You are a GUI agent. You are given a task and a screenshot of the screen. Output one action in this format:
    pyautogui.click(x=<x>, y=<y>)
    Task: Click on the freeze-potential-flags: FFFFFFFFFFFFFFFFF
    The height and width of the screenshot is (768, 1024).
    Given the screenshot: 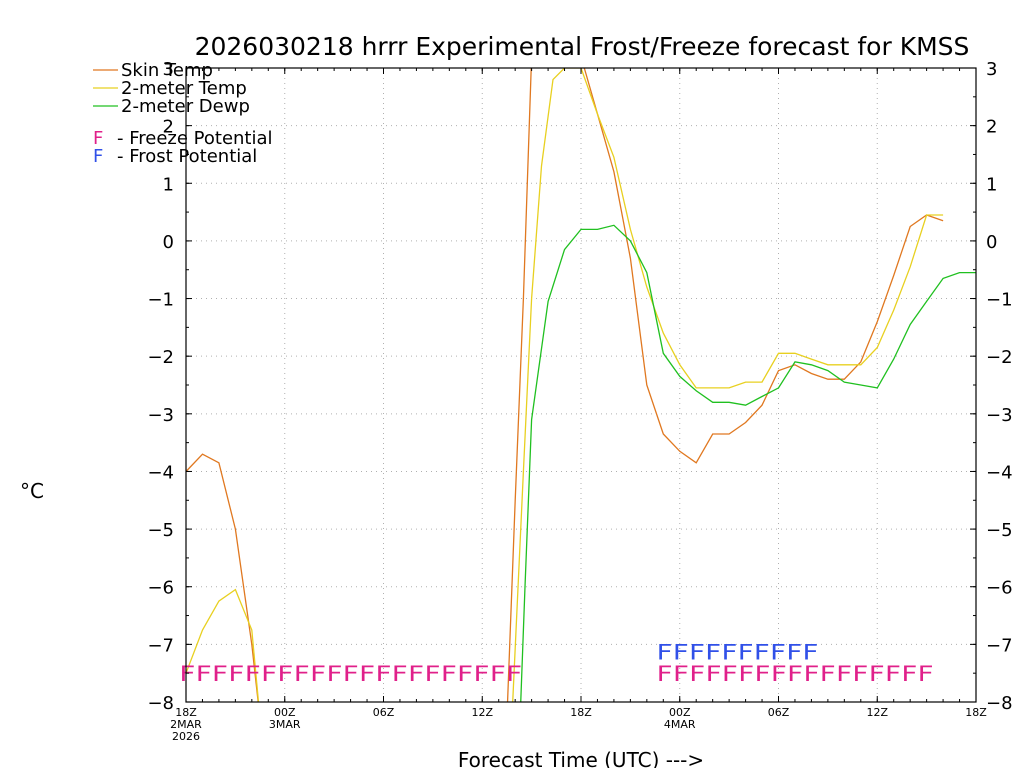 What is the action you would take?
    pyautogui.click(x=794, y=674)
    